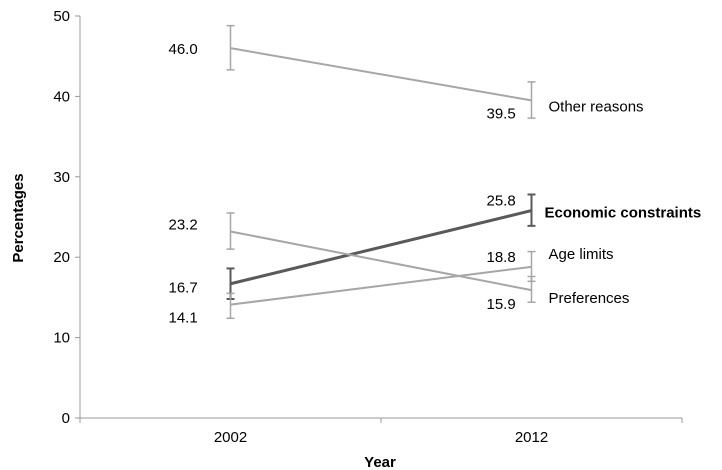 The width and height of the screenshot is (722, 470). I want to click on y-tick-label: 20, so click(61, 257).